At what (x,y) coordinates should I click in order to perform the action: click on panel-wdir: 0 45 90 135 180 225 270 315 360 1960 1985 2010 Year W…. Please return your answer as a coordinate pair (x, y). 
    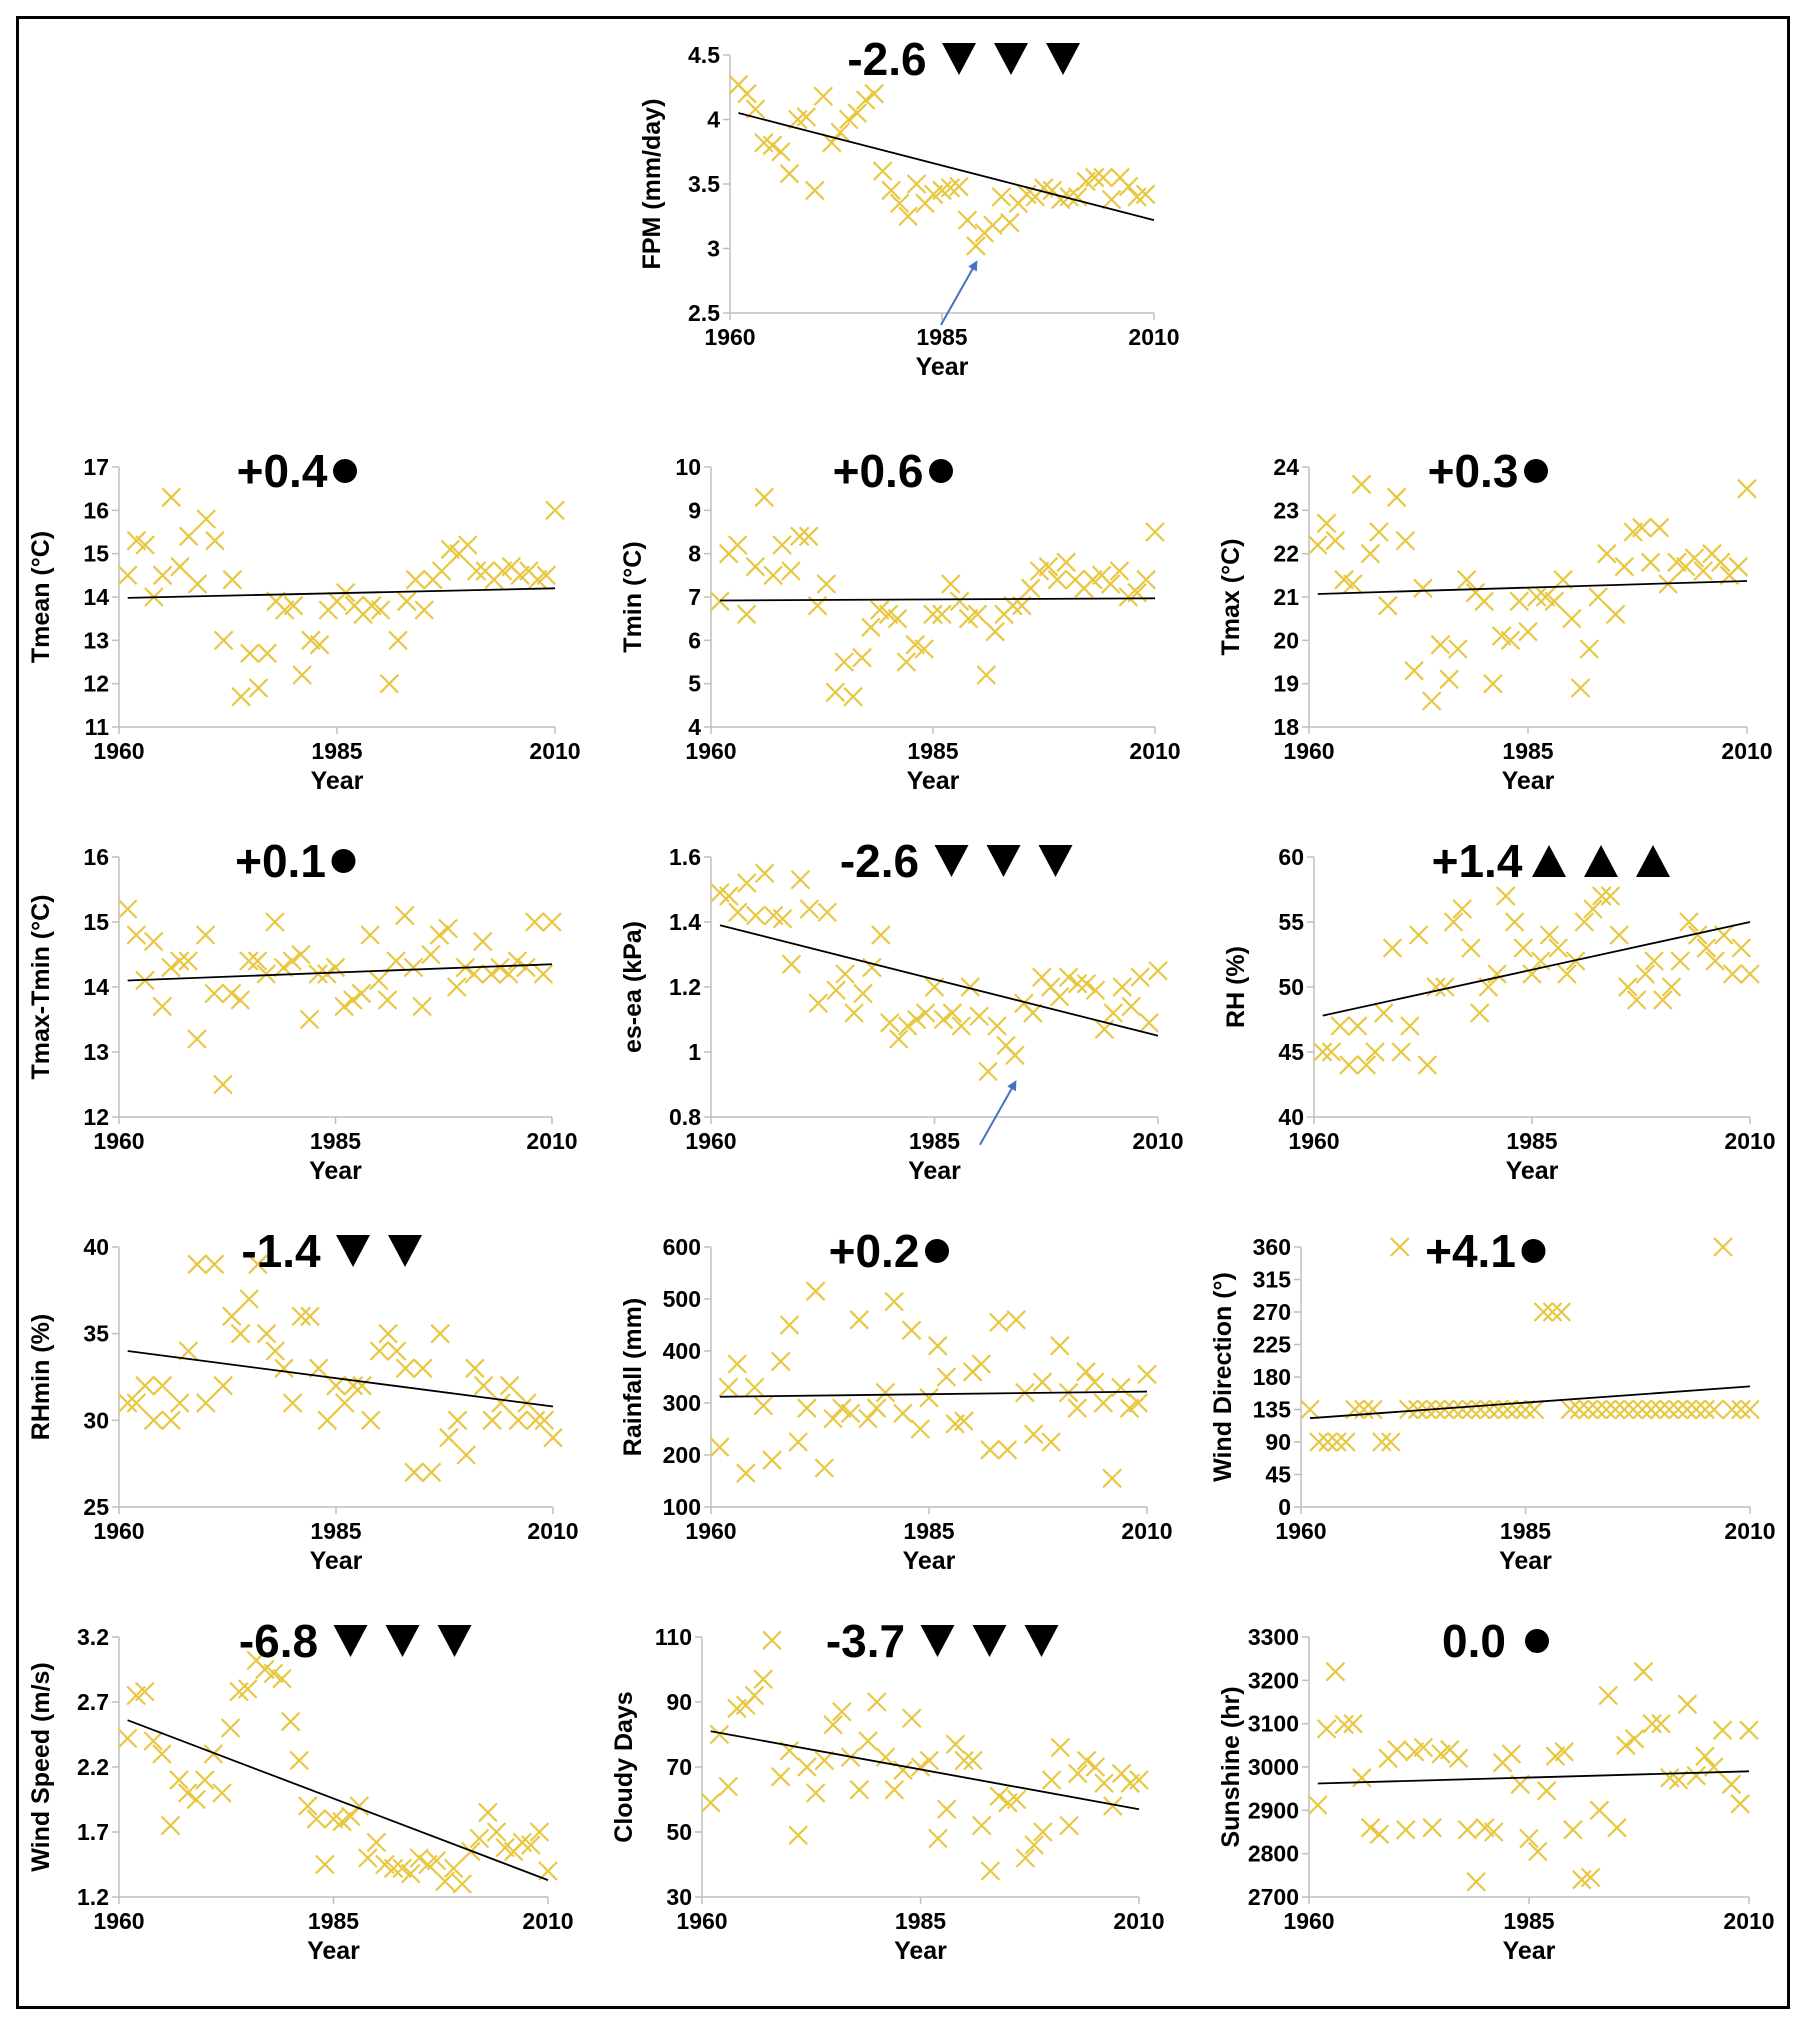
    Looking at the image, I should click on (1492, 1400).